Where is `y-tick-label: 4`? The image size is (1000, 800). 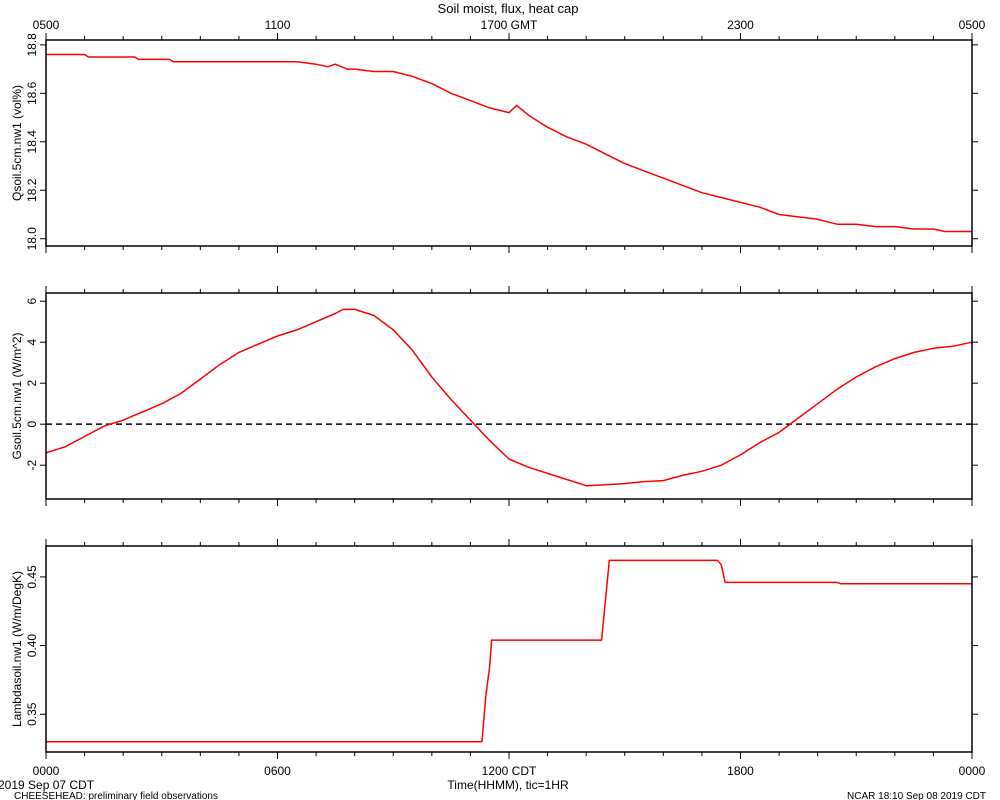
y-tick-label: 4 is located at coordinates (32, 342).